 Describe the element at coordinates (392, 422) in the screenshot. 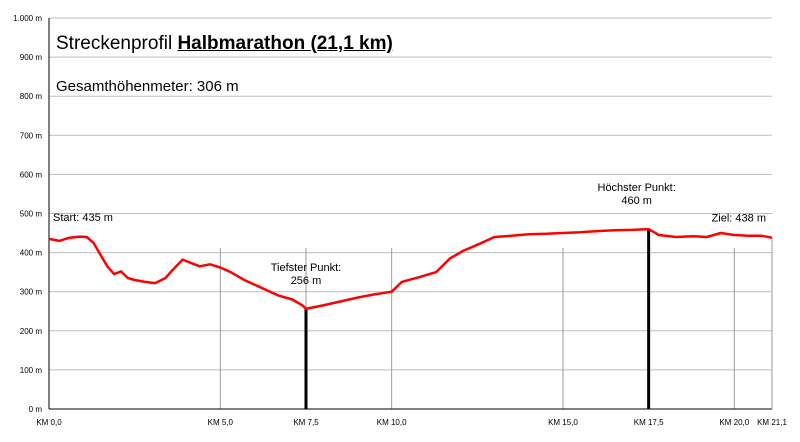

I see `x-tick-label: KM 10,0` at that location.